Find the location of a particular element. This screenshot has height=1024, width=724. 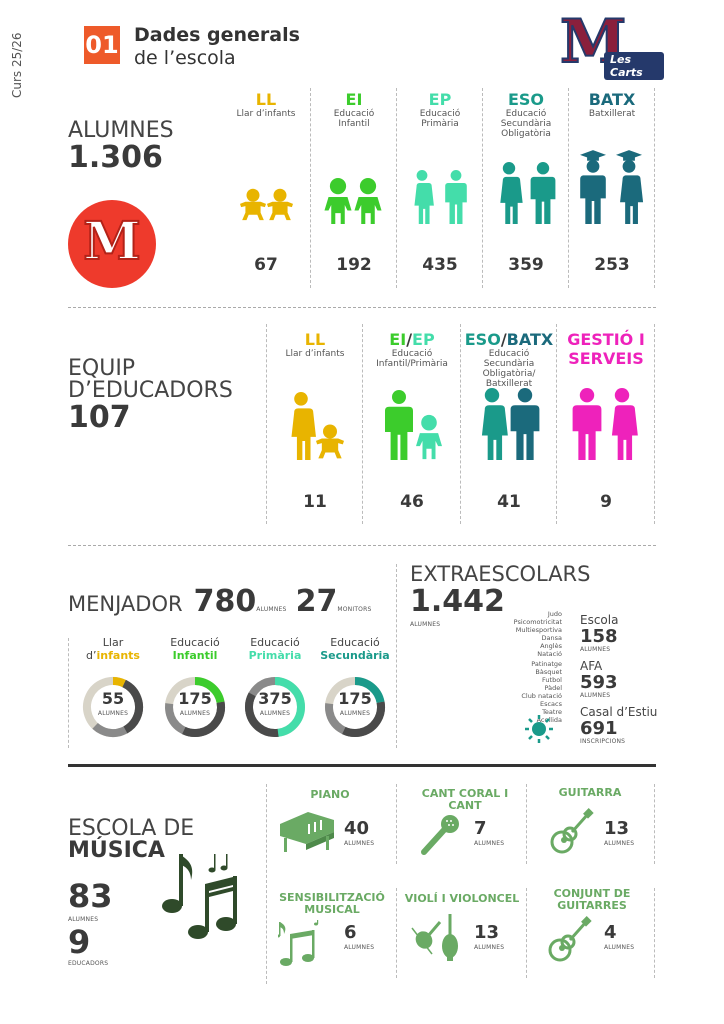

music-item-guitarra-title: GUITARRA is located at coordinates (590, 792).